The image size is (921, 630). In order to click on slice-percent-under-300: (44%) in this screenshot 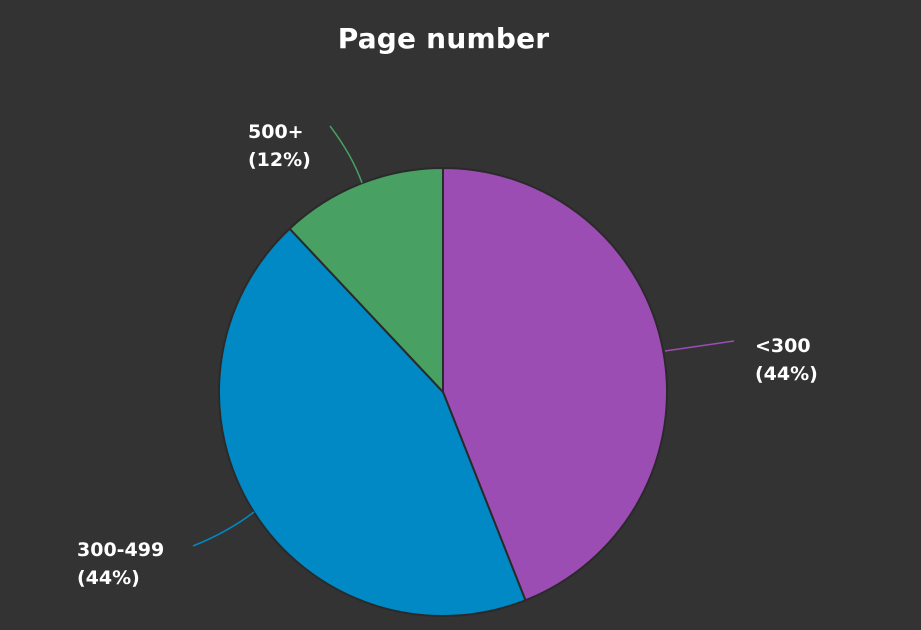, I will do `click(786, 374)`.